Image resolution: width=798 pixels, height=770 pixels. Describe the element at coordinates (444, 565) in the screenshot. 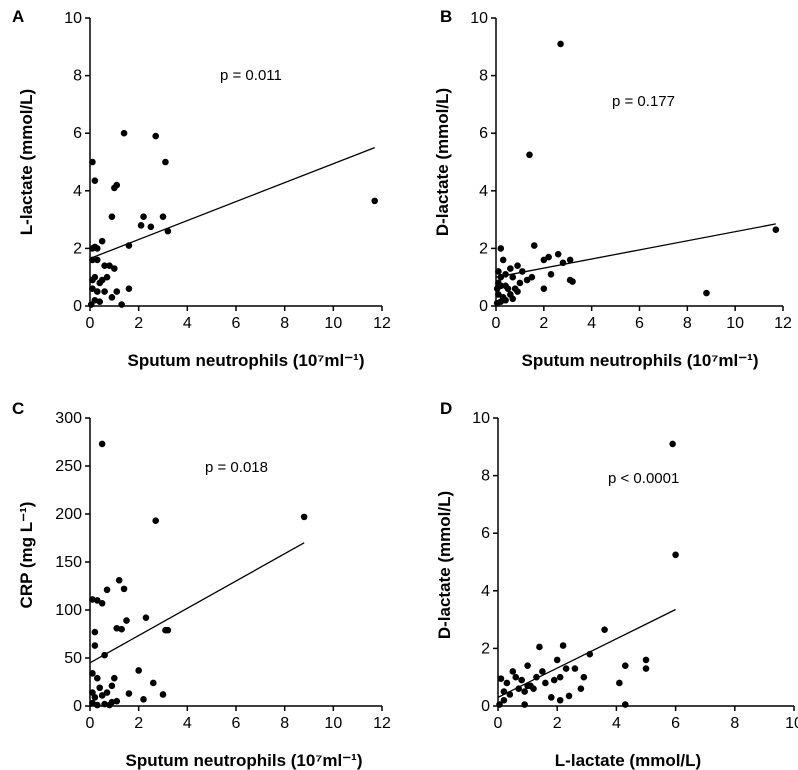

I see `y-axis-title: D-lactate (mmol/L)` at that location.